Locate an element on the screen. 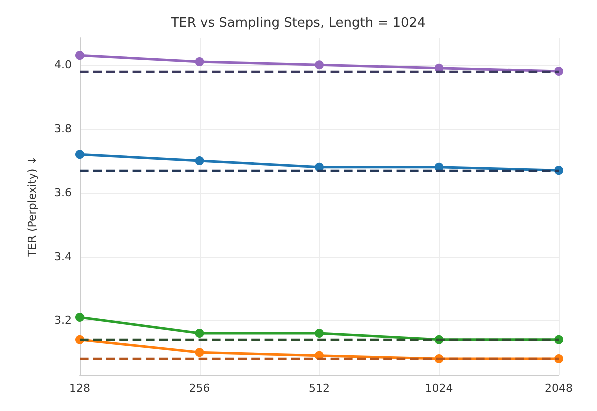 This screenshot has height=411, width=597. y-tick-label: 3.6 is located at coordinates (63, 193).